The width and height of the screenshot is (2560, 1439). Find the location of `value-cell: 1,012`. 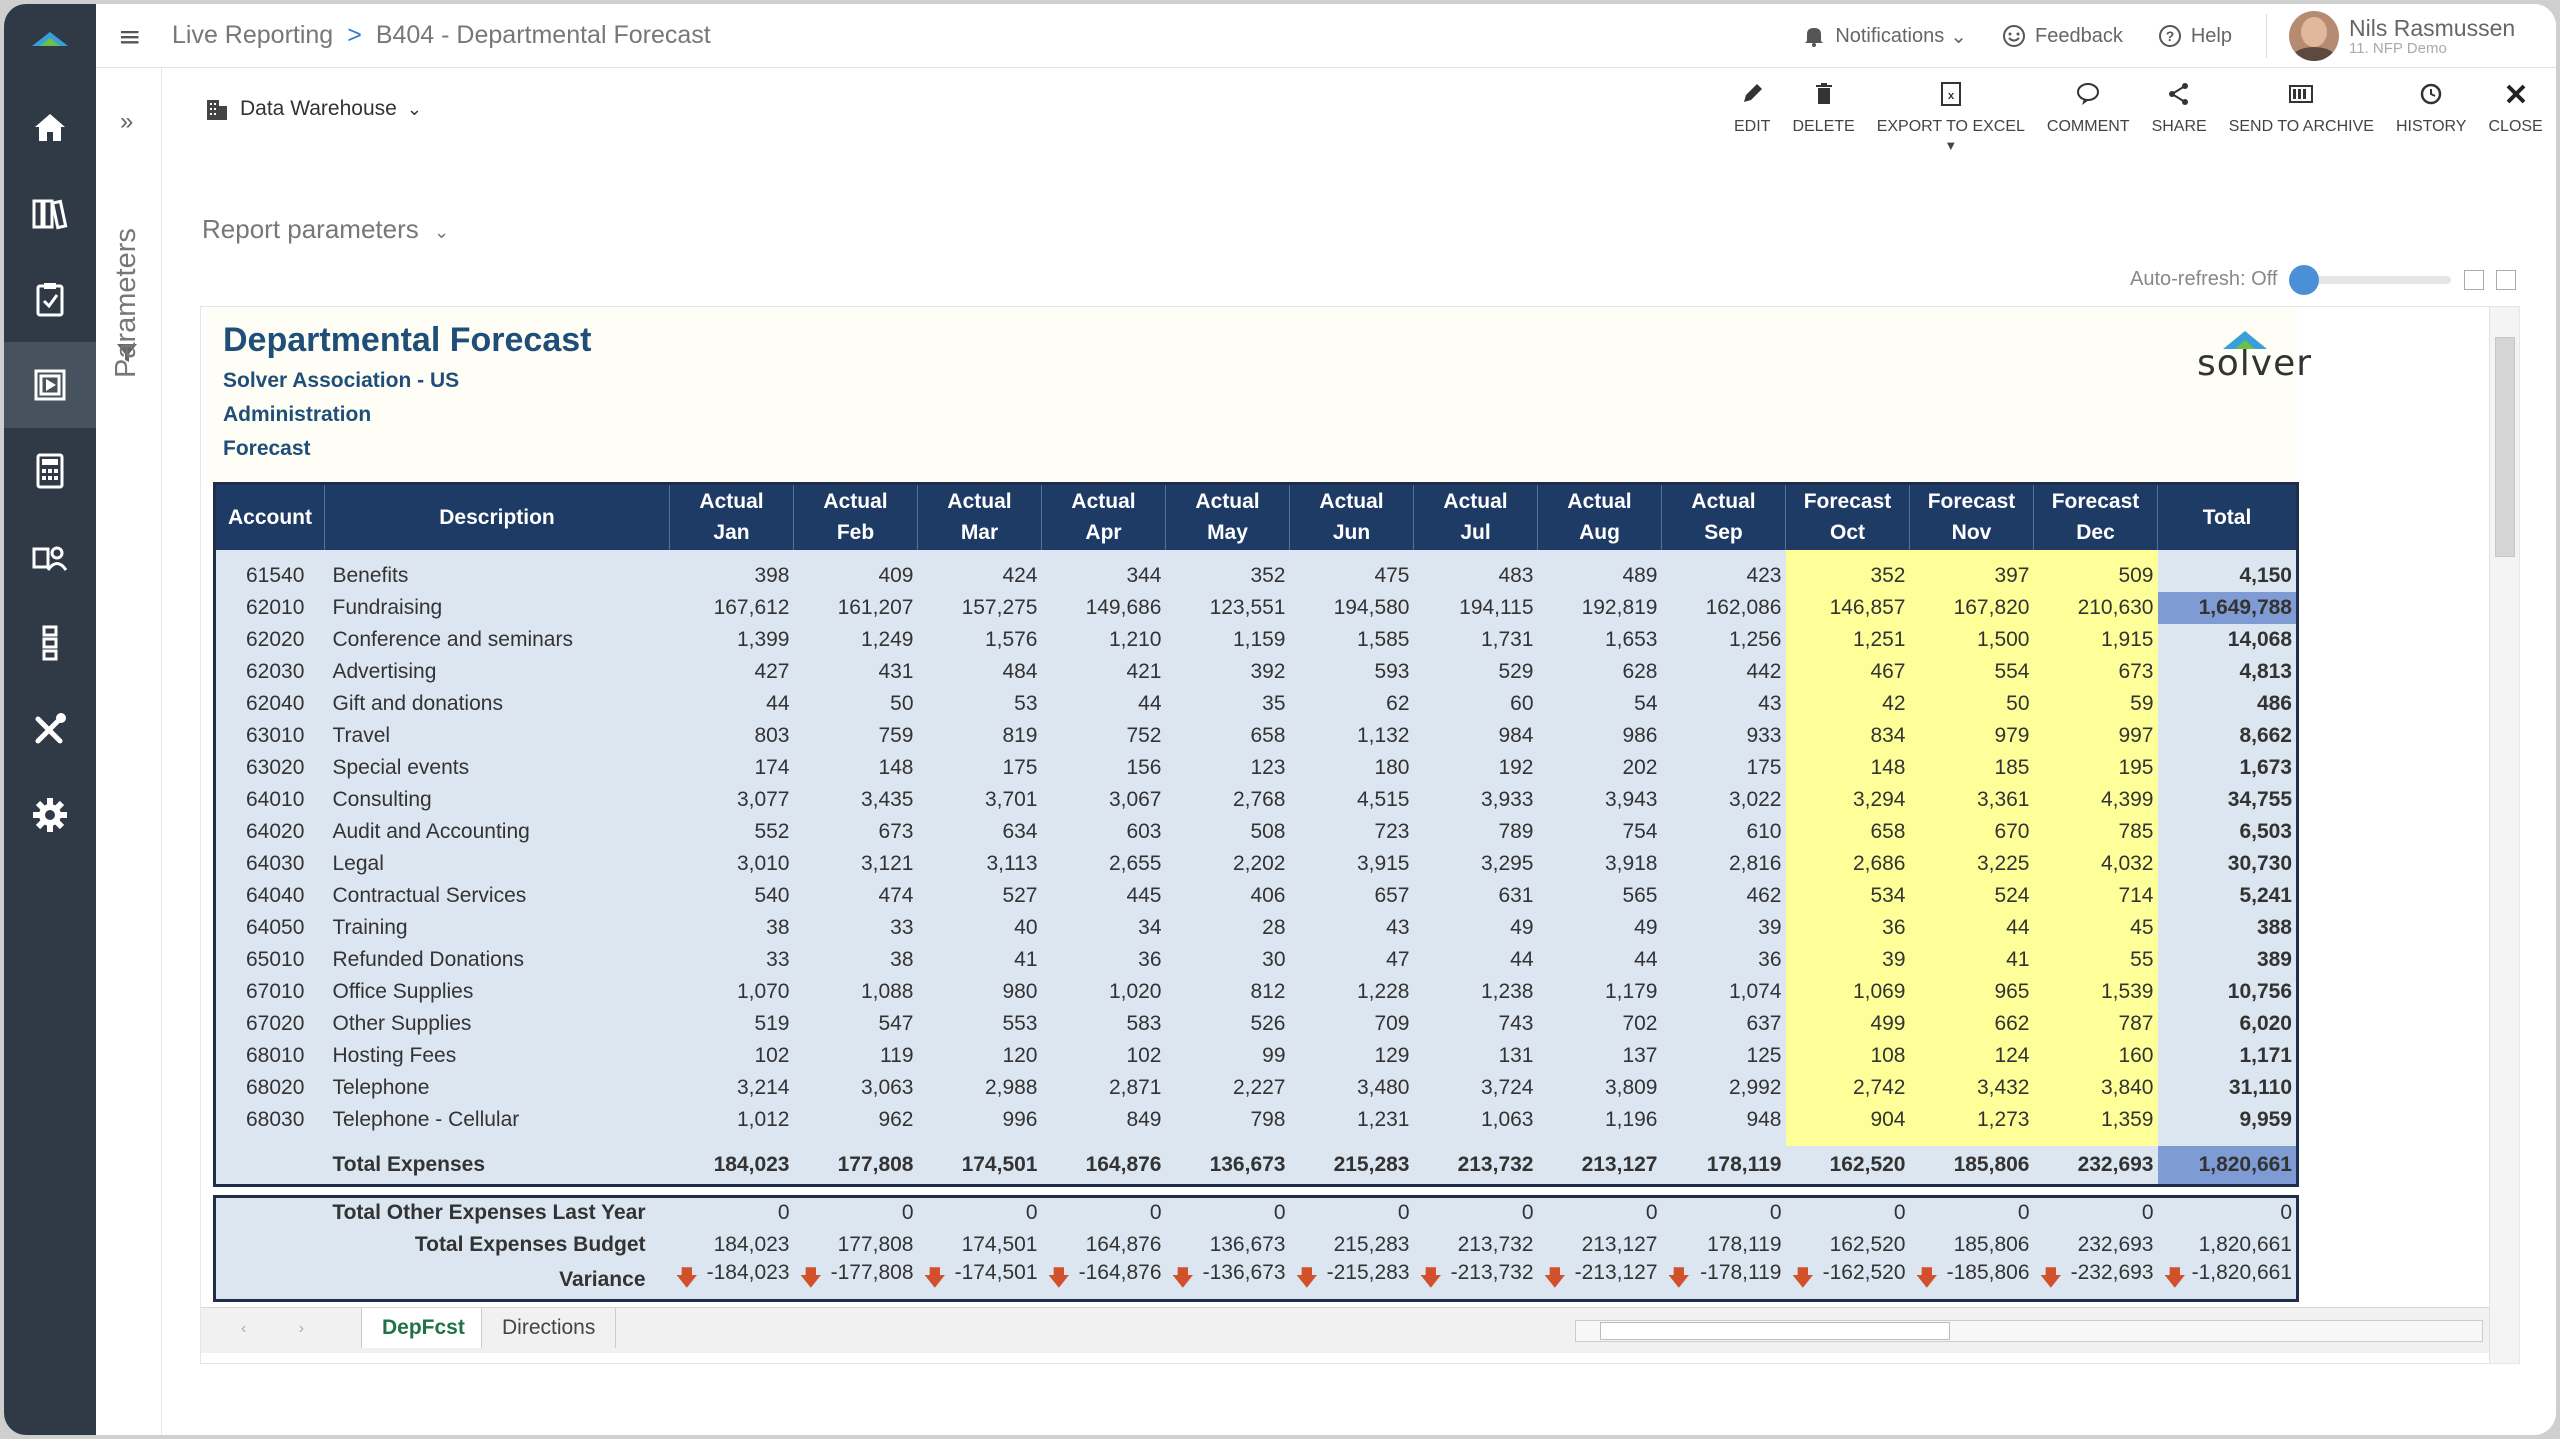

value-cell: 1,012 is located at coordinates (731, 1119).